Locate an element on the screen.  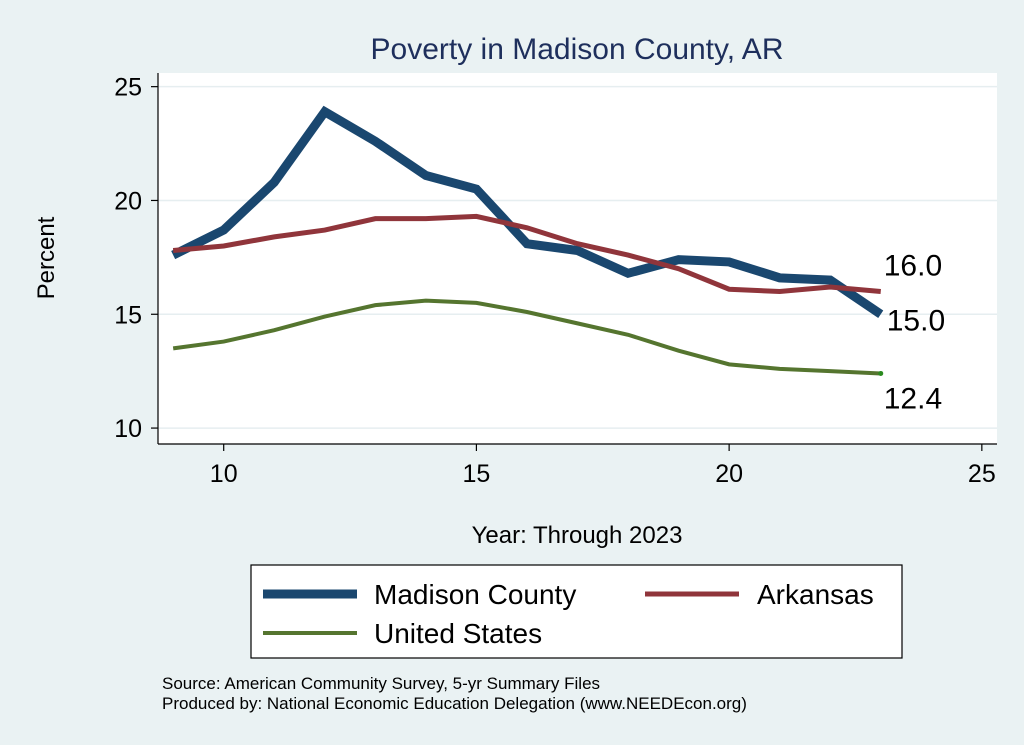
series-line-united-states is located at coordinates (526, 337).